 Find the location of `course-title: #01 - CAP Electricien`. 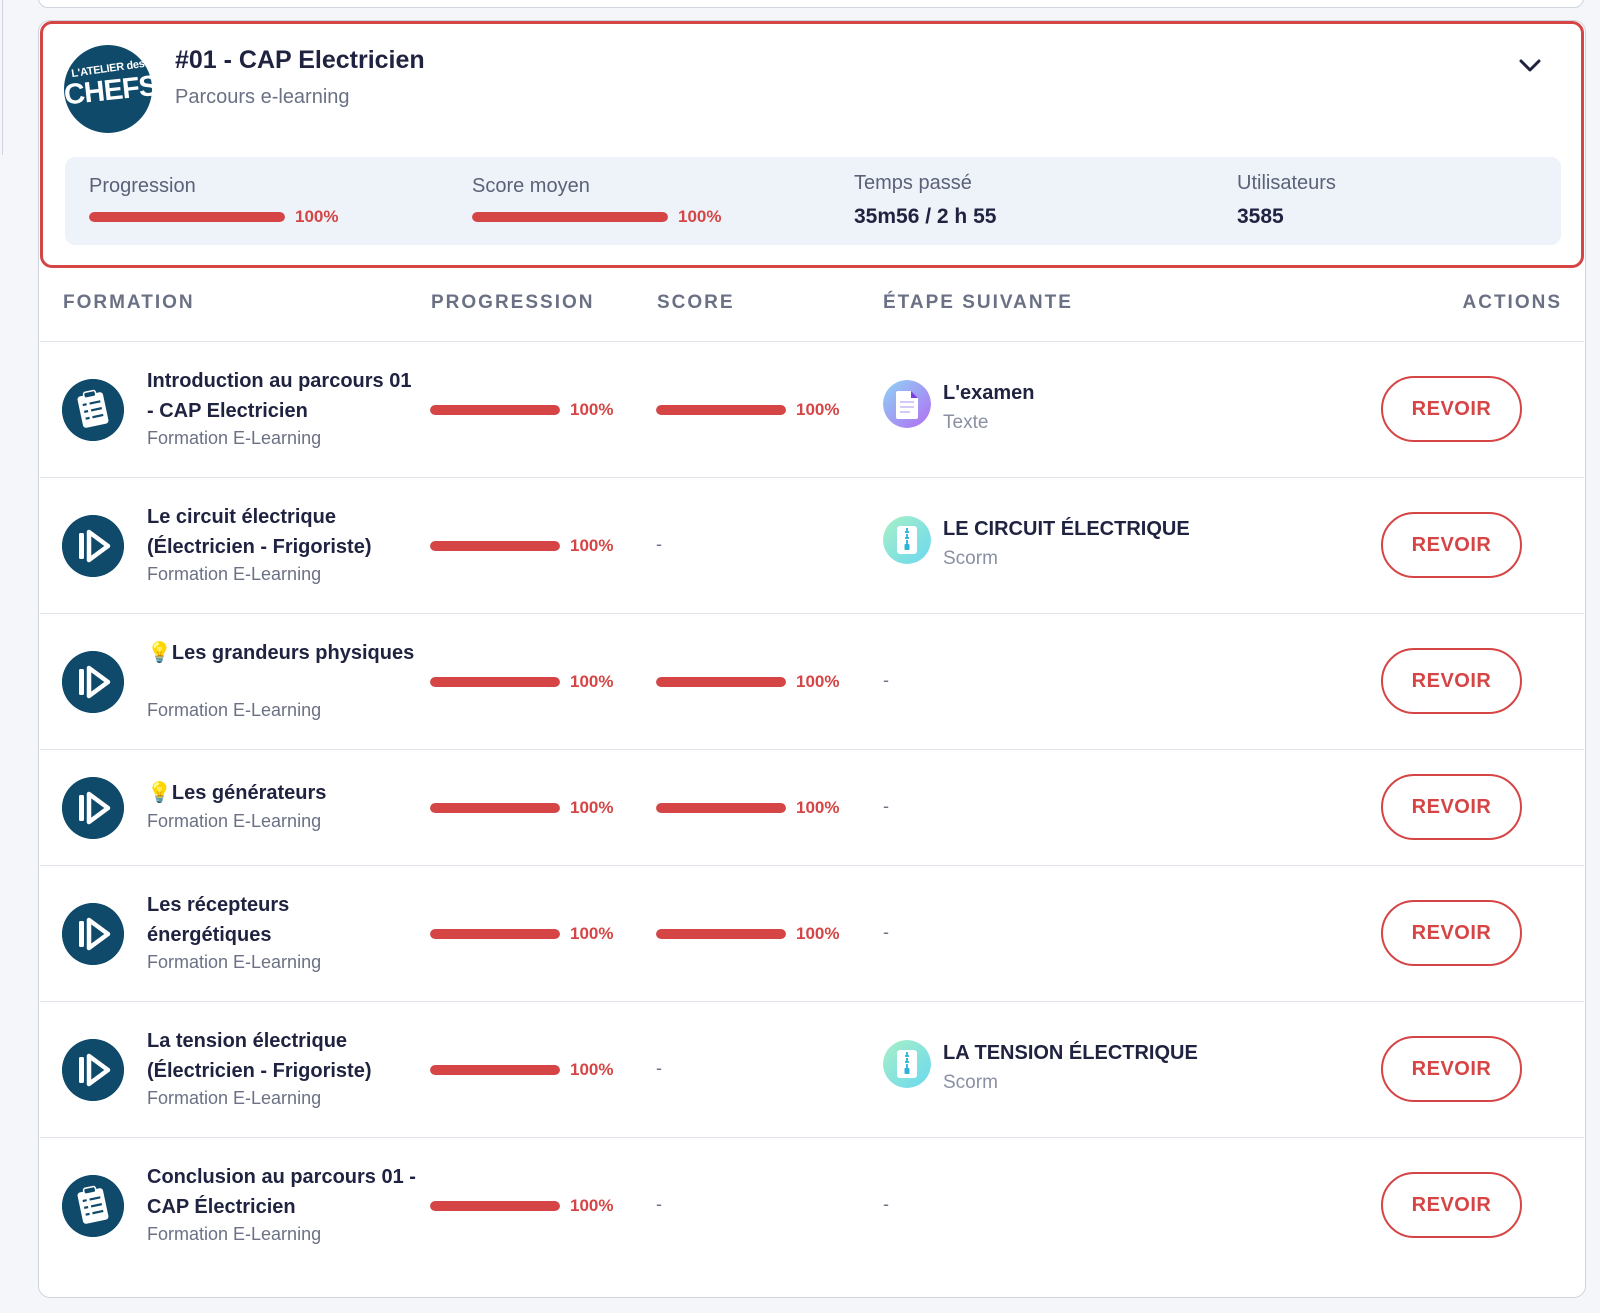

course-title: #01 - CAP Electricien is located at coordinates (300, 60).